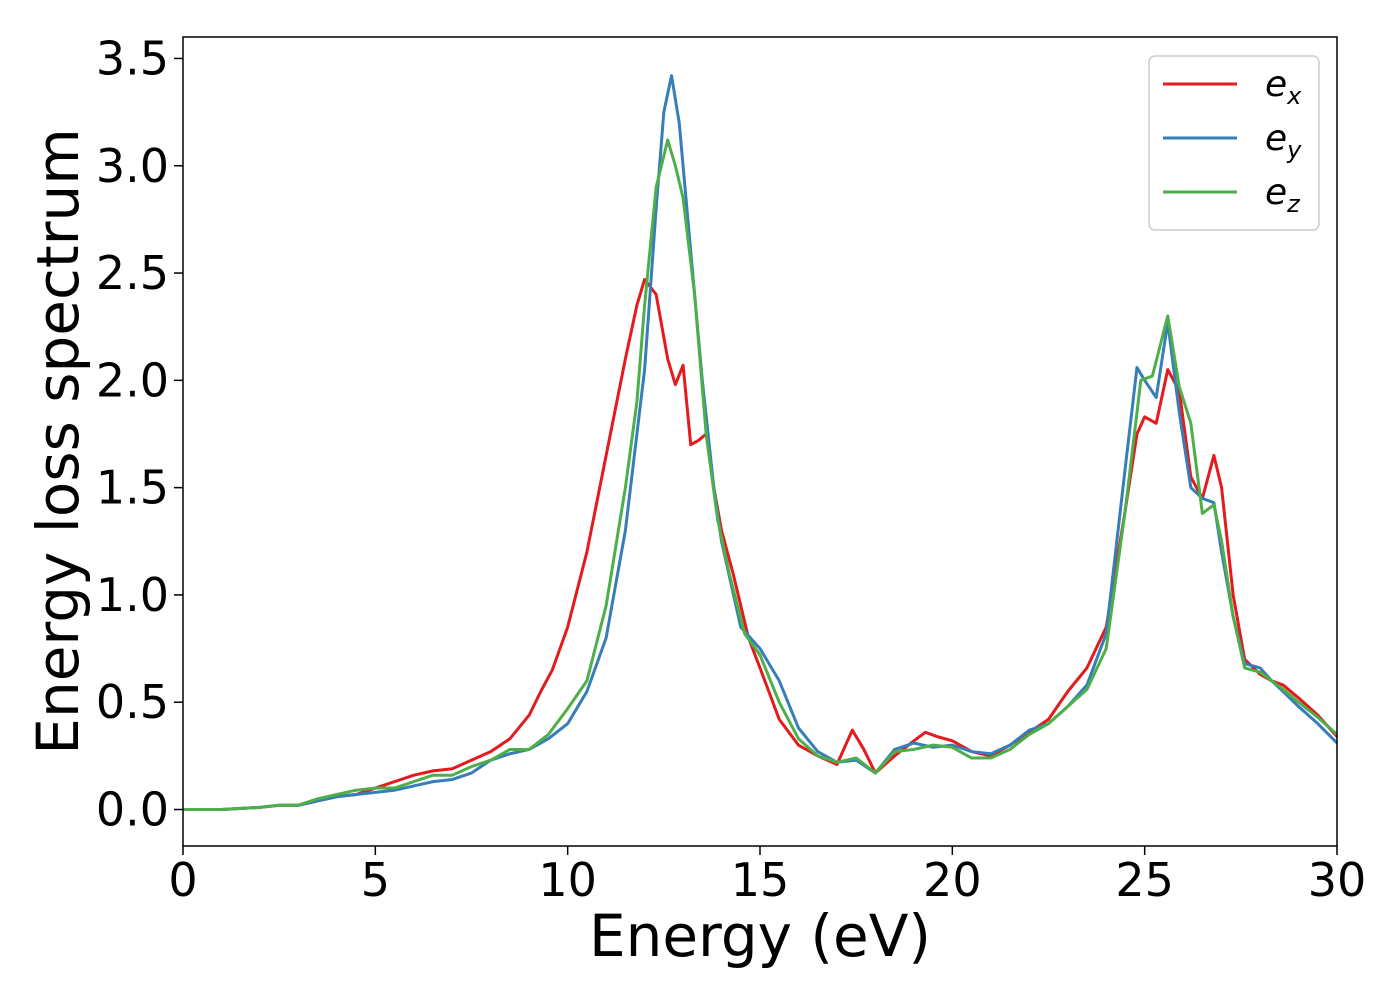  What do you see at coordinates (1294, 96) in the screenshot?
I see `legend-label-sub: x` at bounding box center [1294, 96].